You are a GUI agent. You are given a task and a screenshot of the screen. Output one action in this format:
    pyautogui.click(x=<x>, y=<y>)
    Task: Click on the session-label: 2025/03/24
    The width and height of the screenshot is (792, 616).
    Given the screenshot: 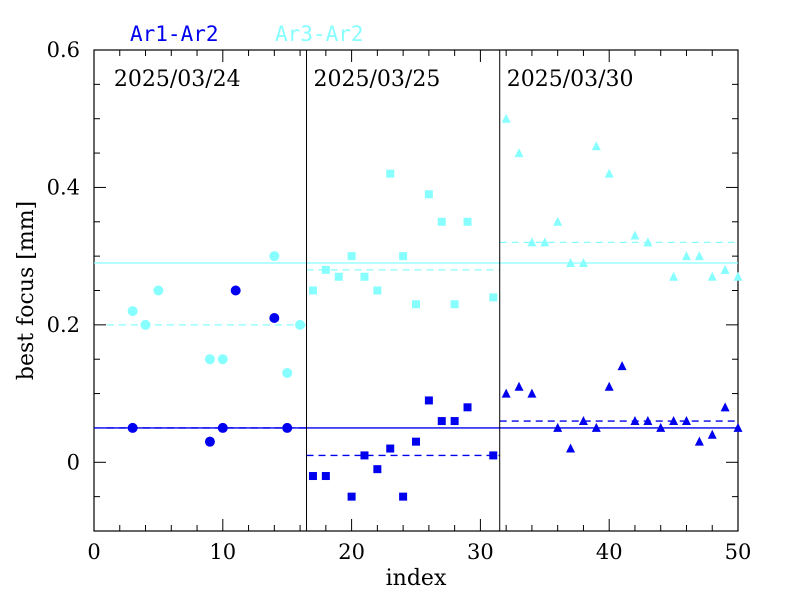 What is the action you would take?
    pyautogui.click(x=177, y=79)
    